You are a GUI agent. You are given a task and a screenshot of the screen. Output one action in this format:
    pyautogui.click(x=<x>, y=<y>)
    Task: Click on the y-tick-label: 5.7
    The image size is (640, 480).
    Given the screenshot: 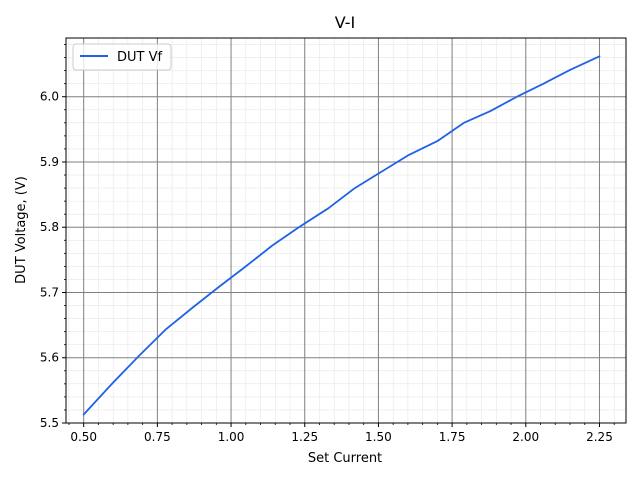 What is the action you would take?
    pyautogui.click(x=49, y=292)
    